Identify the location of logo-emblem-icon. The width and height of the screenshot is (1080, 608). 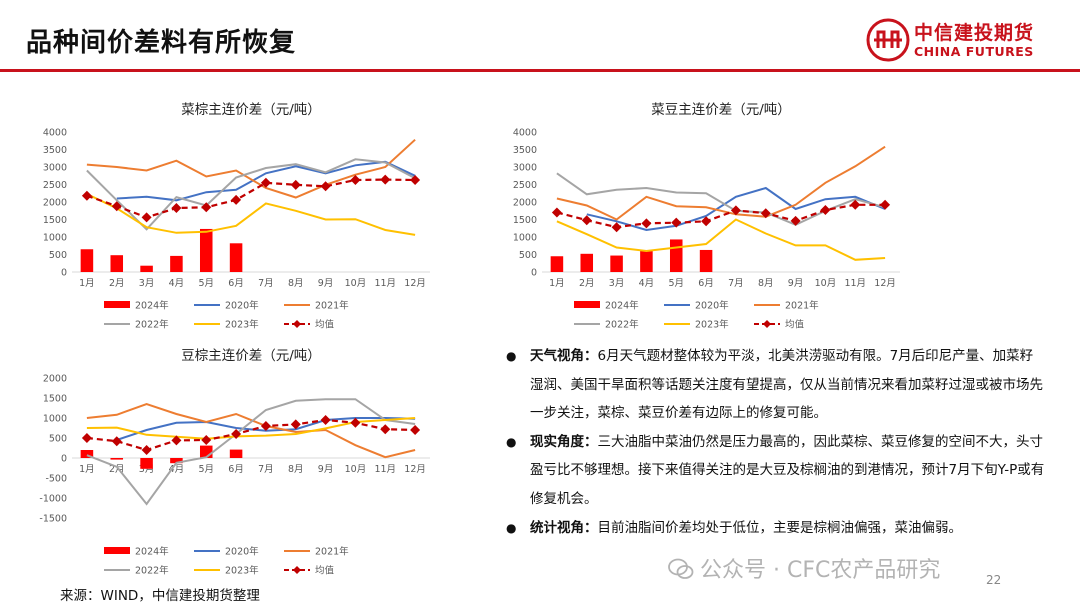
(888, 40).